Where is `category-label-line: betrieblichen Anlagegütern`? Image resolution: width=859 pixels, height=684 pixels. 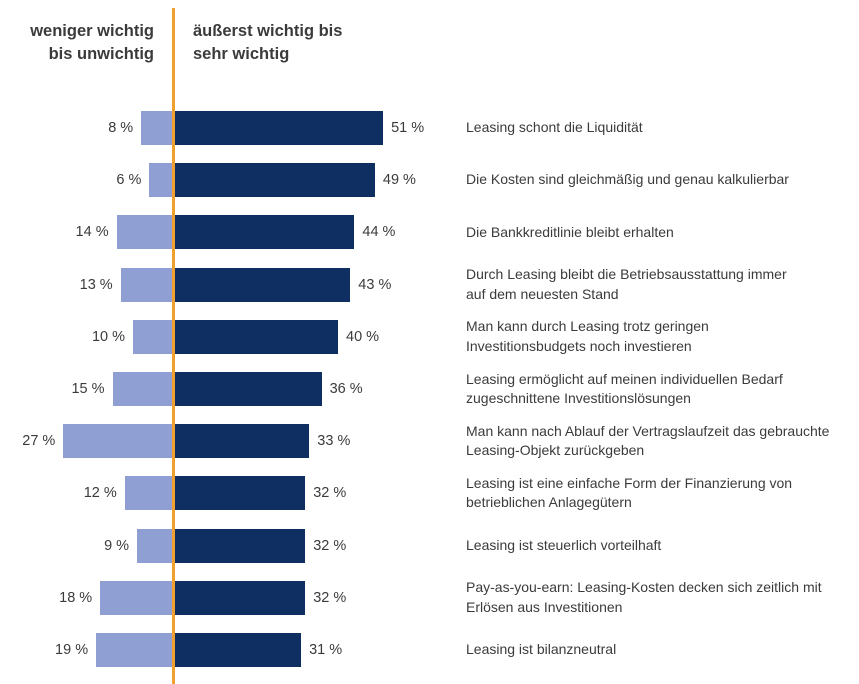 category-label-line: betrieblichen Anlagegütern is located at coordinates (549, 502).